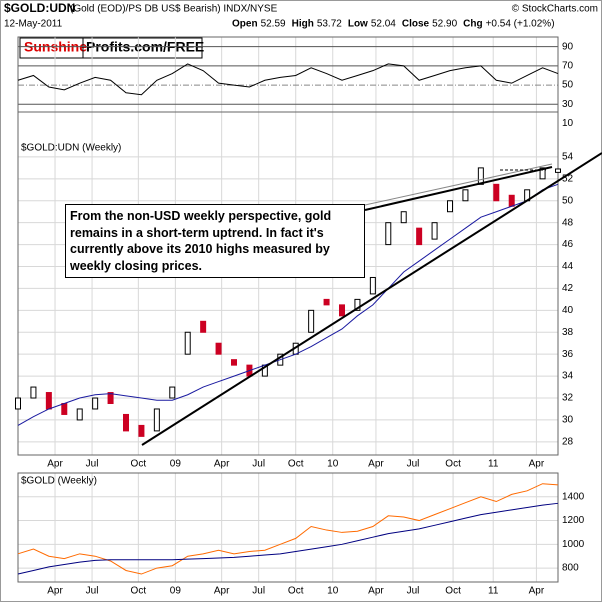  I want to click on annotation-line: weekly closing prices., so click(136, 265).